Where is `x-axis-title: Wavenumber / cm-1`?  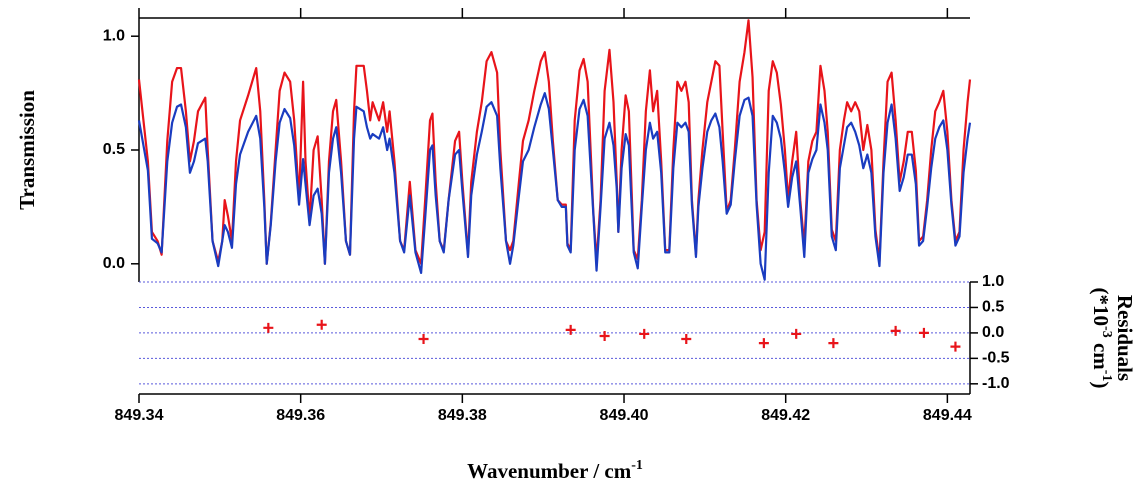
x-axis-title: Wavenumber / cm-1 is located at coordinates (555, 470).